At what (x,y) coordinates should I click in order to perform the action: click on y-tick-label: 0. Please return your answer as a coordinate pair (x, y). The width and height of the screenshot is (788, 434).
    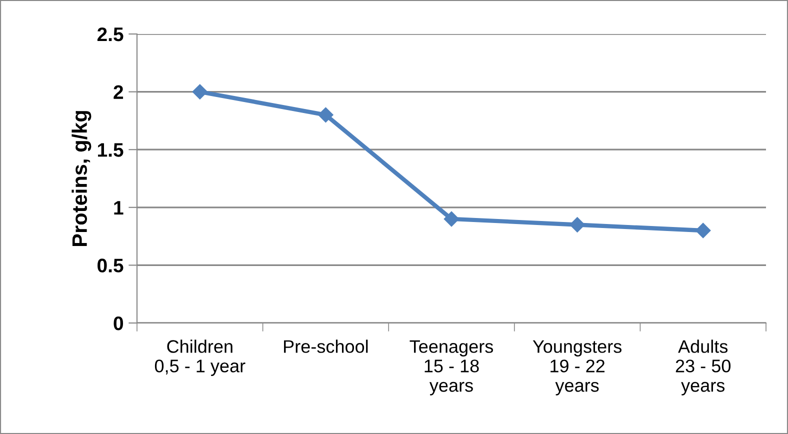
    Looking at the image, I should click on (119, 323).